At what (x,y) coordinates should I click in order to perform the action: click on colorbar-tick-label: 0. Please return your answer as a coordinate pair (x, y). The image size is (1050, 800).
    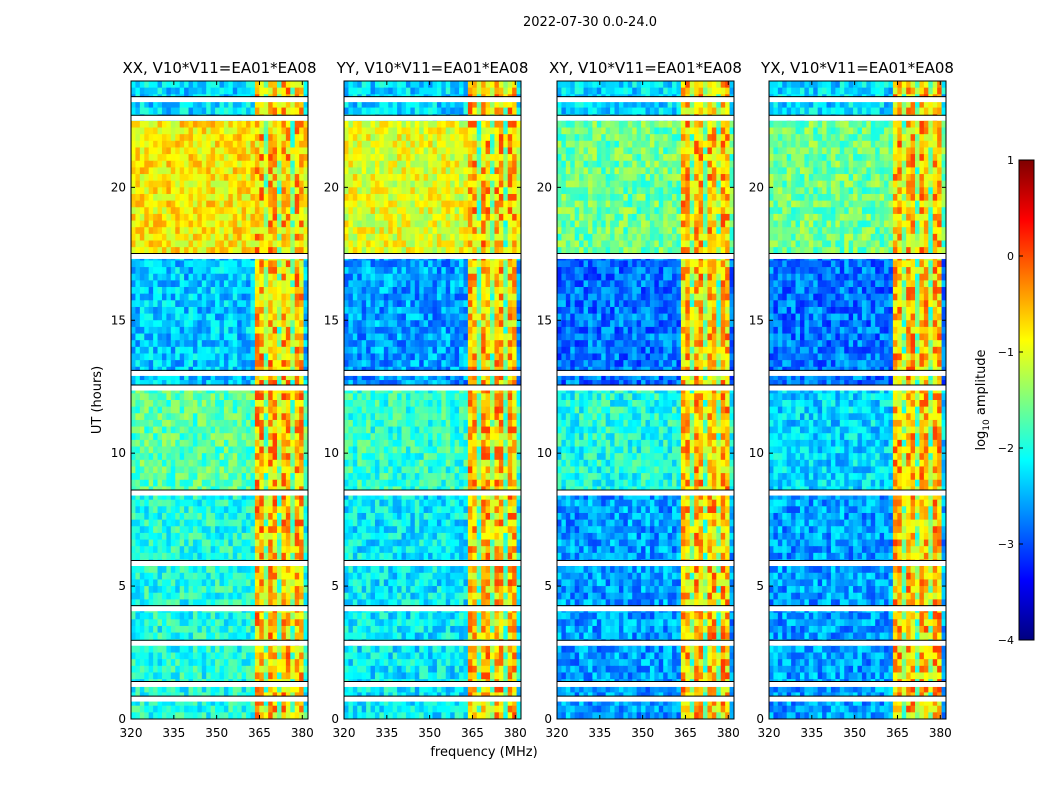
    Looking at the image, I should click on (1010, 256).